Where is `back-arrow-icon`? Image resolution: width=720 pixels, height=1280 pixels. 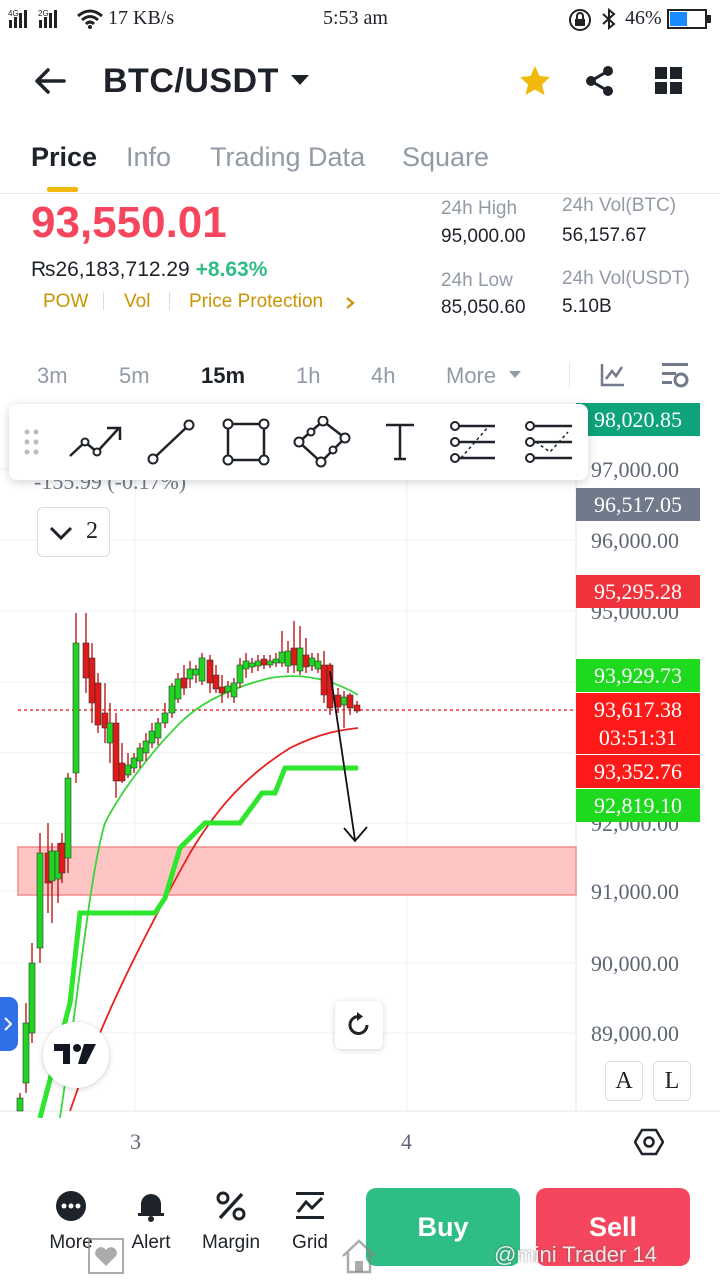 back-arrow-icon is located at coordinates (50, 81).